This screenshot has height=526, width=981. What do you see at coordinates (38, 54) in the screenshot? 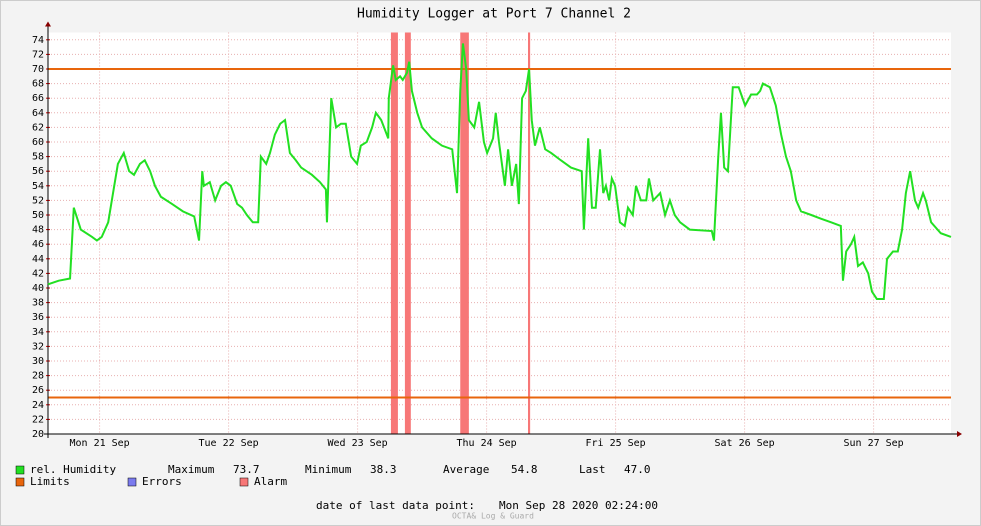
I see `y-tick-label: 72` at bounding box center [38, 54].